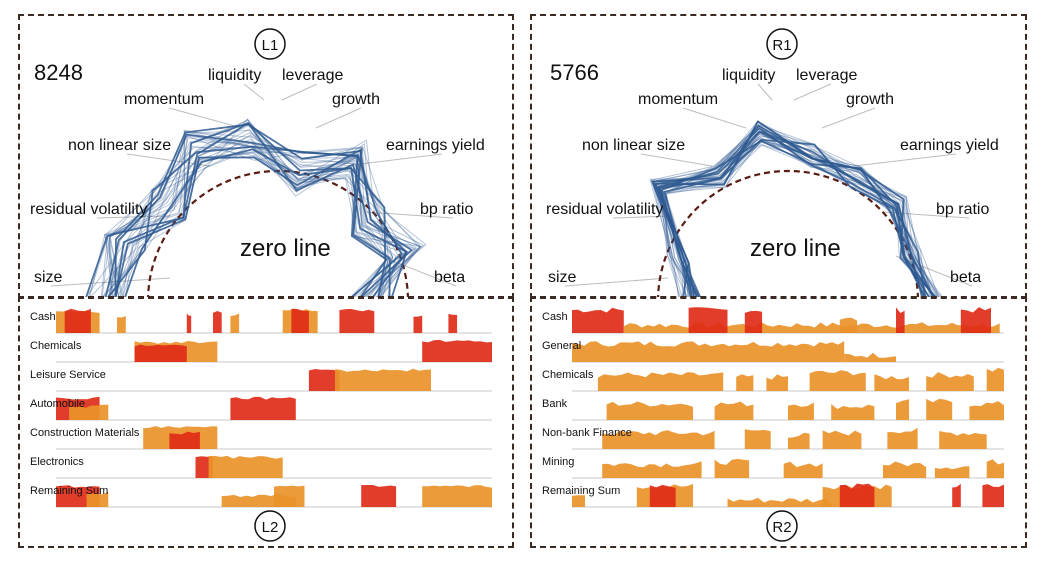 The image size is (1046, 564). I want to click on sector-label: Cash, so click(555, 317).